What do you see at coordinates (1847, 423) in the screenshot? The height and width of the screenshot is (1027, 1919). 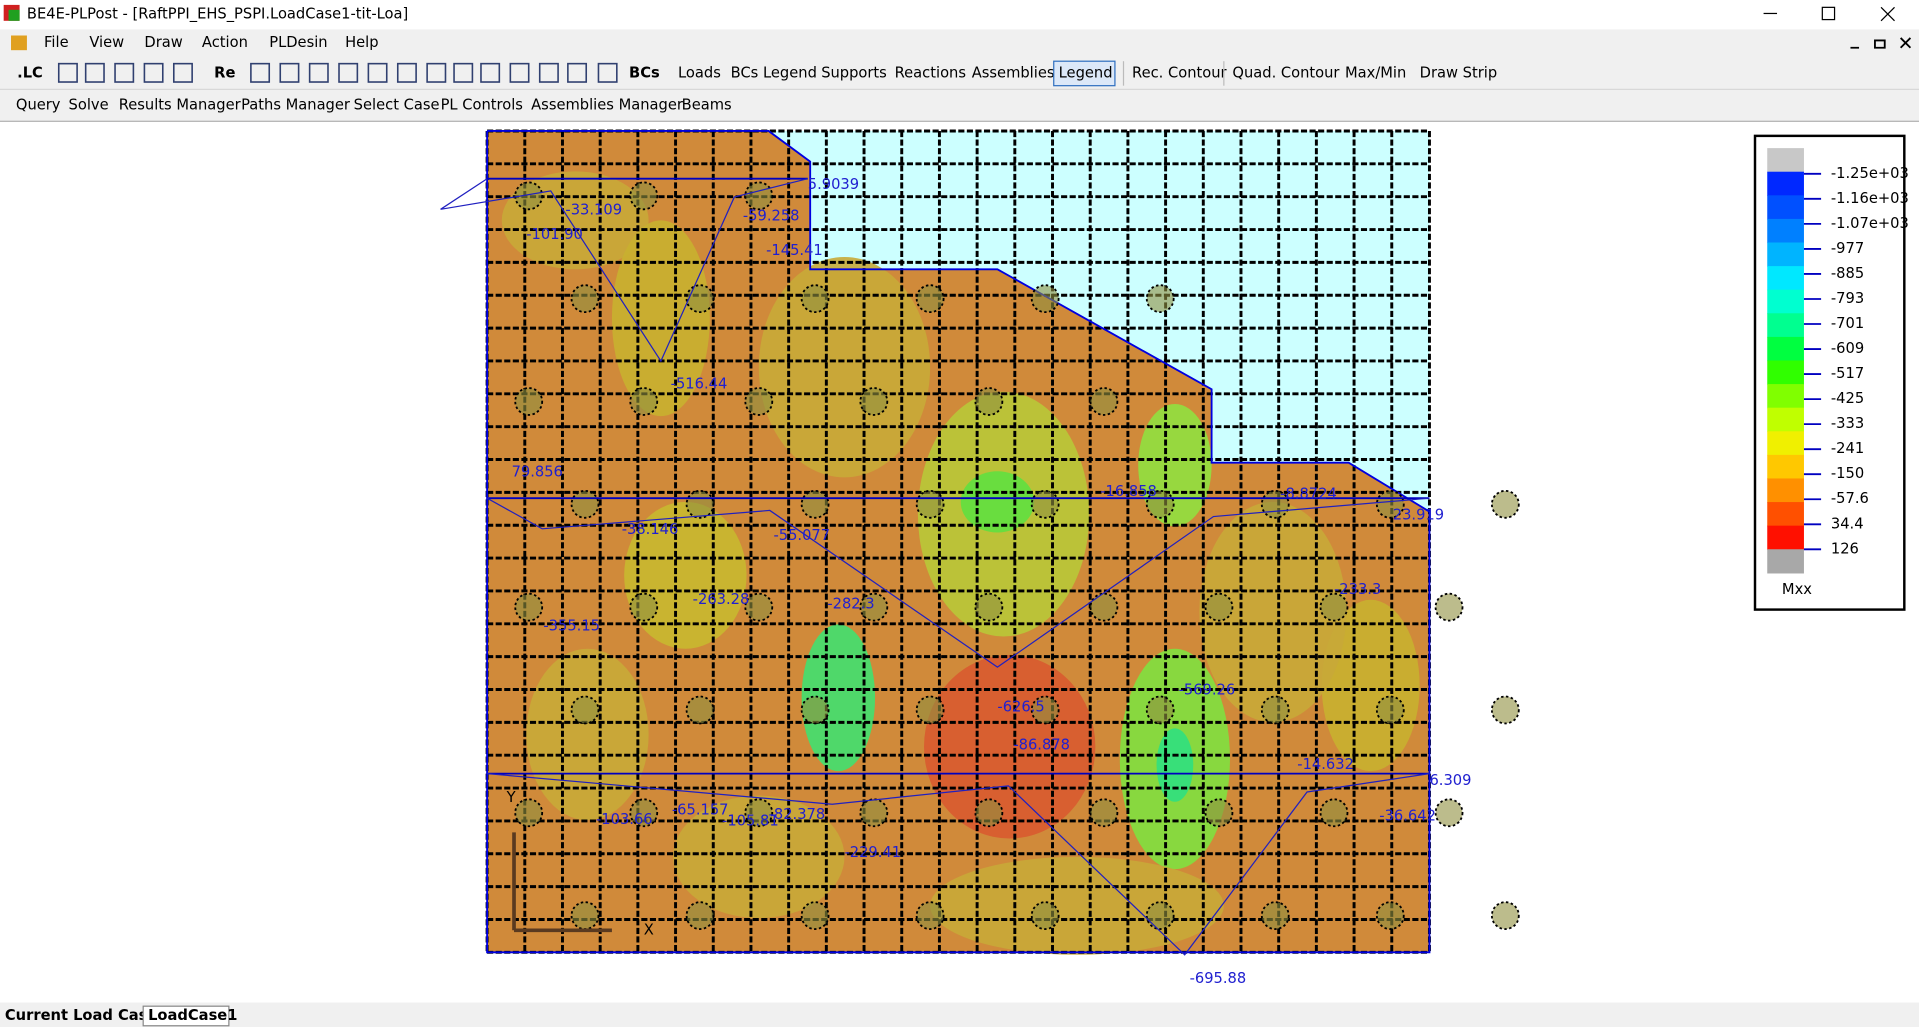 I see `legend-label: -333` at bounding box center [1847, 423].